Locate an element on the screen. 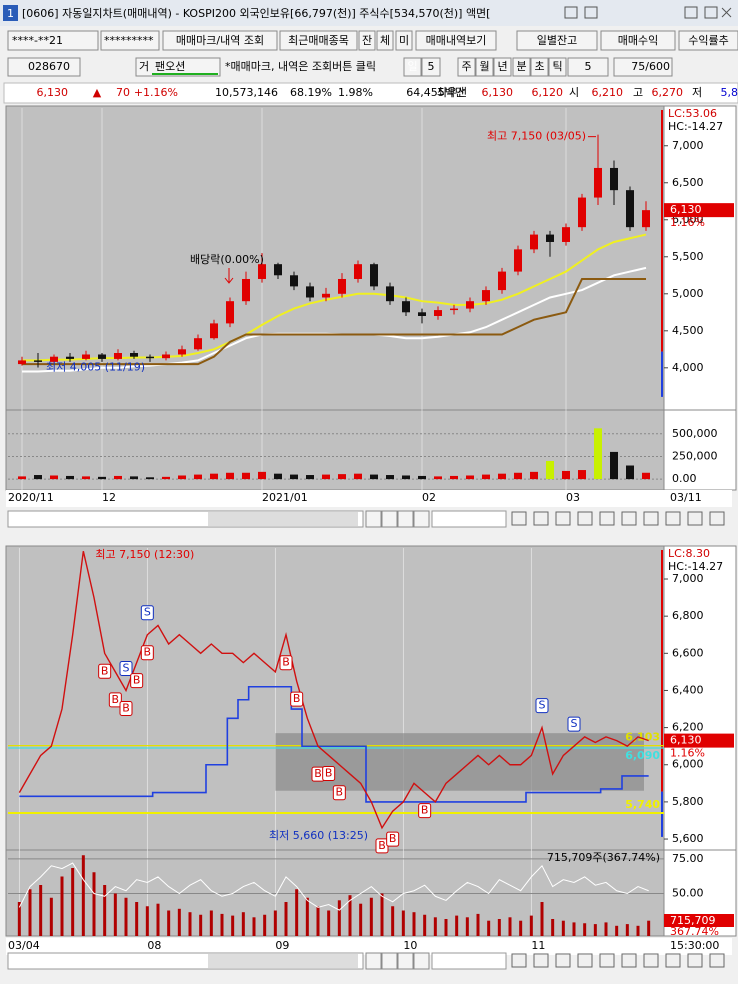 This screenshot has height=984, width=738. button-label: 일별잔고 is located at coordinates (557, 40).